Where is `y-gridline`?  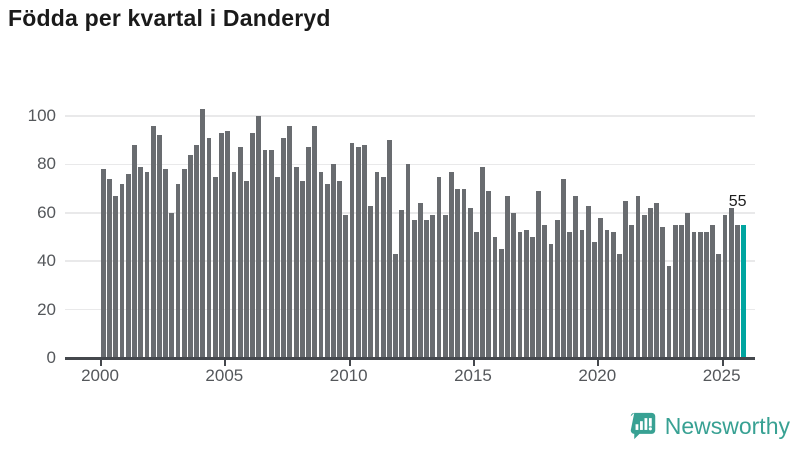 y-gridline is located at coordinates (410, 116).